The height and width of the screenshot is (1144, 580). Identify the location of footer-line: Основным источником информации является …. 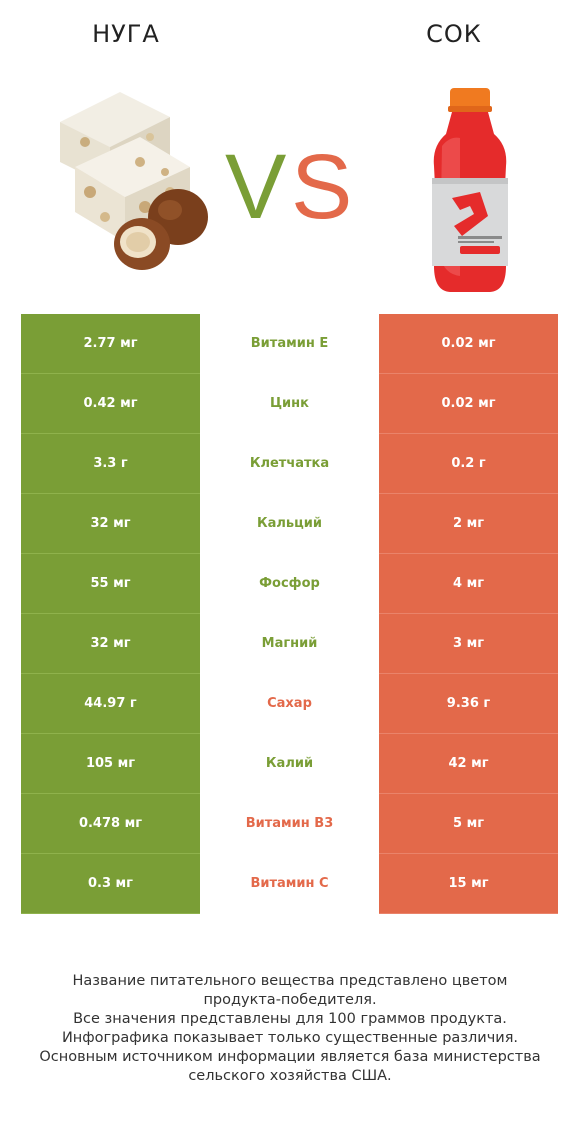
(290, 1057).